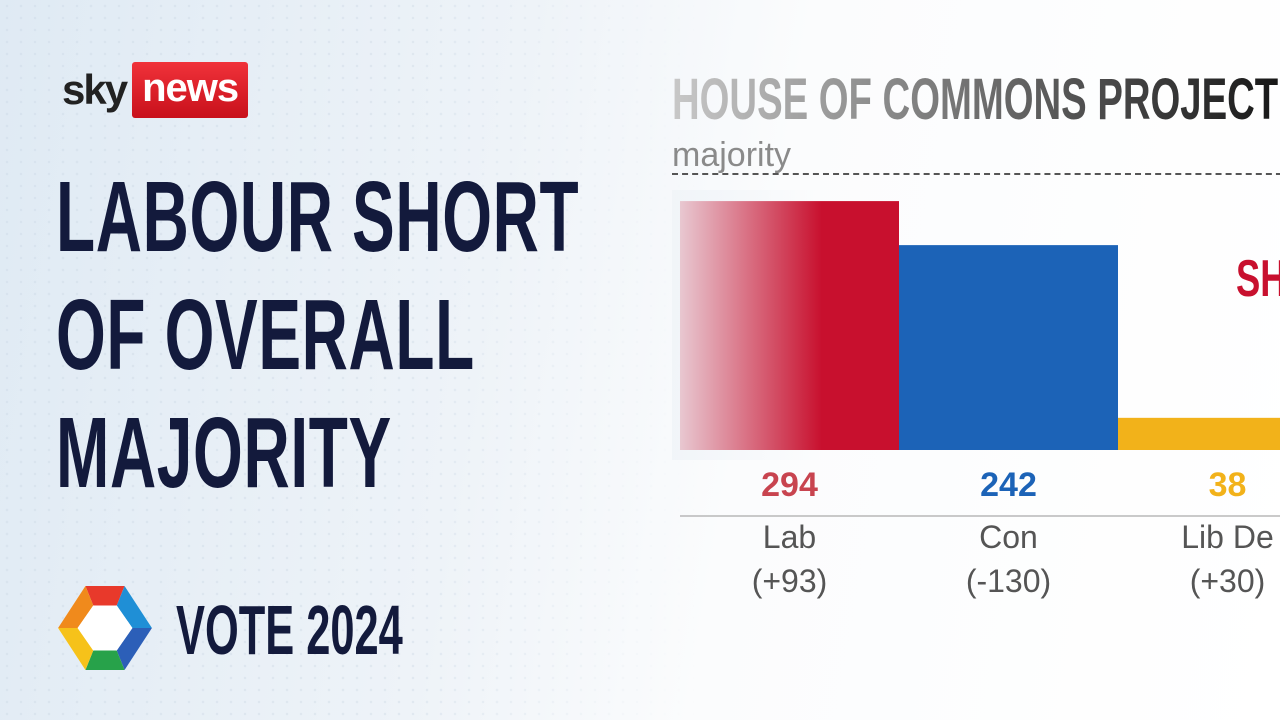  What do you see at coordinates (224, 453) in the screenshot?
I see `headline-line-3: MAJORITY` at bounding box center [224, 453].